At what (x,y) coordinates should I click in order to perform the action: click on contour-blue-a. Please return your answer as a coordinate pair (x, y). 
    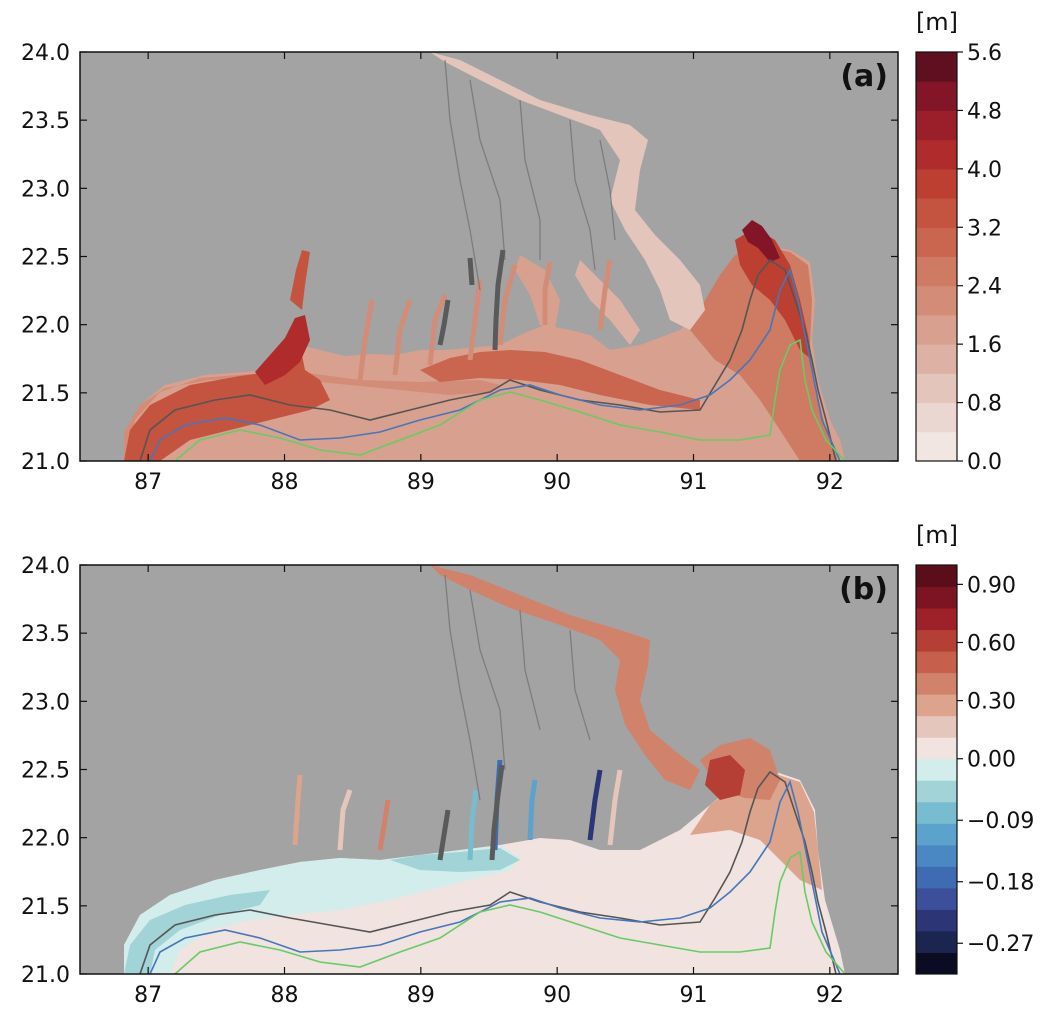
    Looking at the image, I should click on (495, 364).